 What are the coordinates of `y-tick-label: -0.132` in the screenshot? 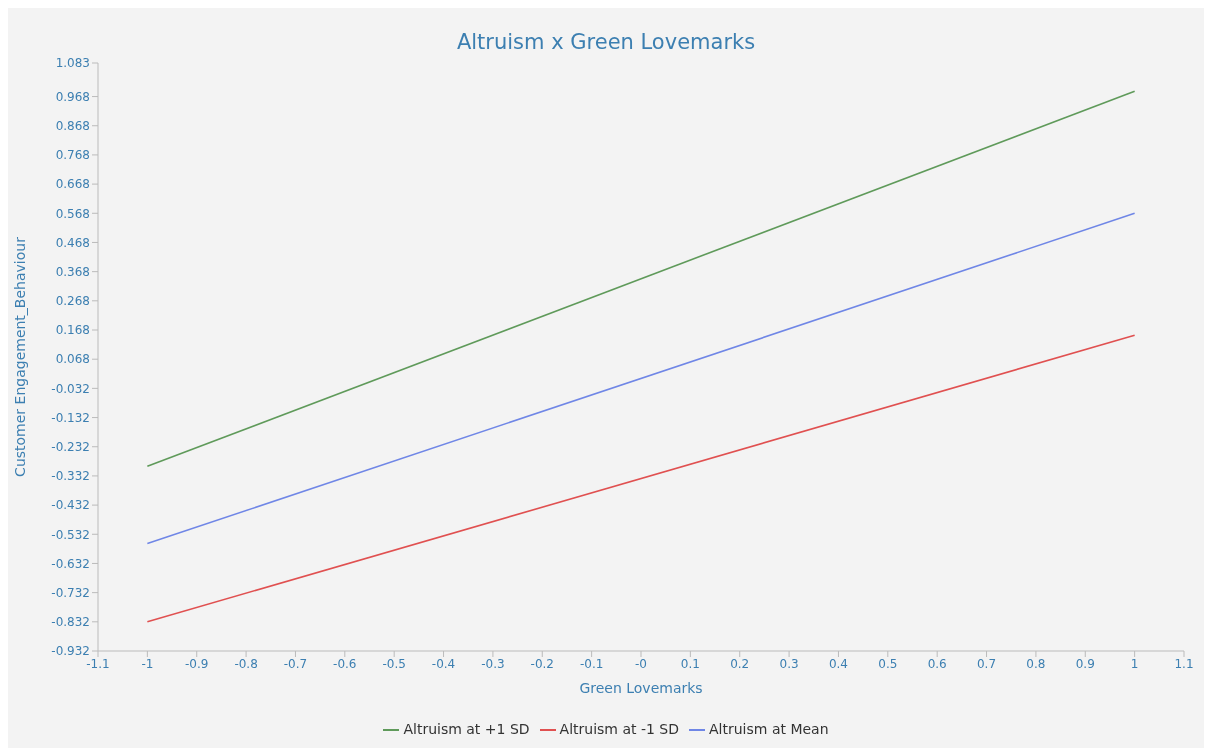 It's located at (70, 417).